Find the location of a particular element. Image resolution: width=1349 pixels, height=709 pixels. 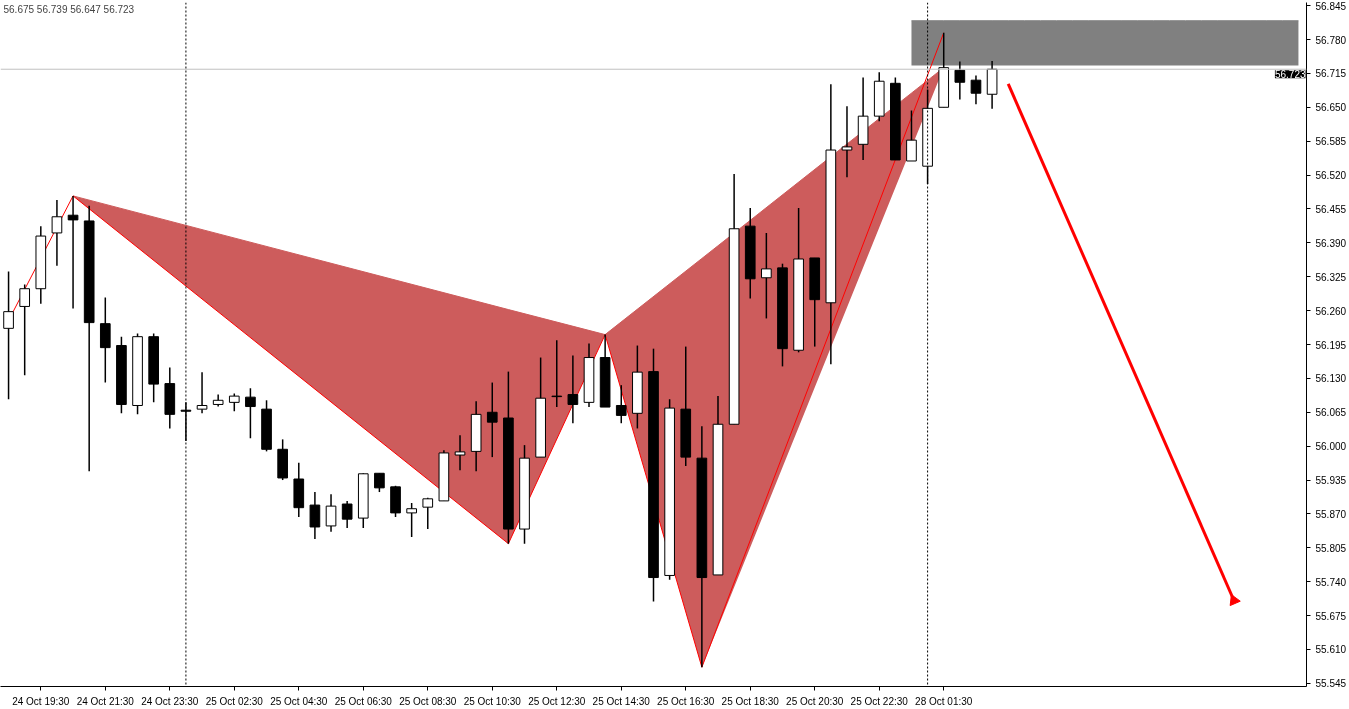

y-tick-label: 56.195 is located at coordinates (1331, 345).